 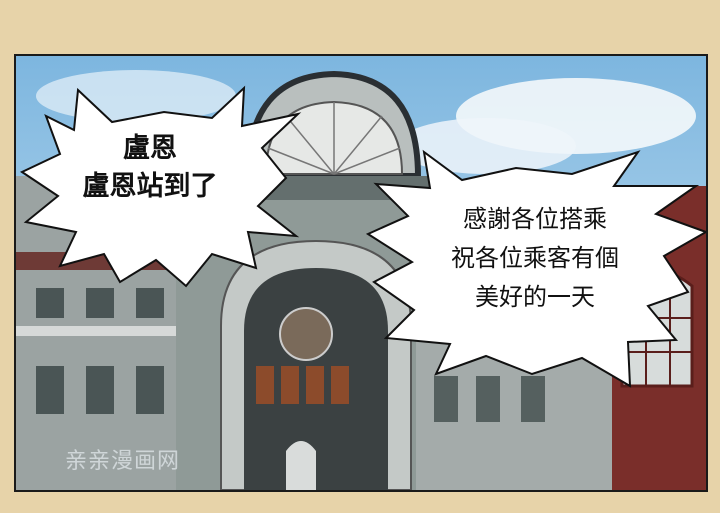 What do you see at coordinates (131, 331) in the screenshot?
I see `cornice` at bounding box center [131, 331].